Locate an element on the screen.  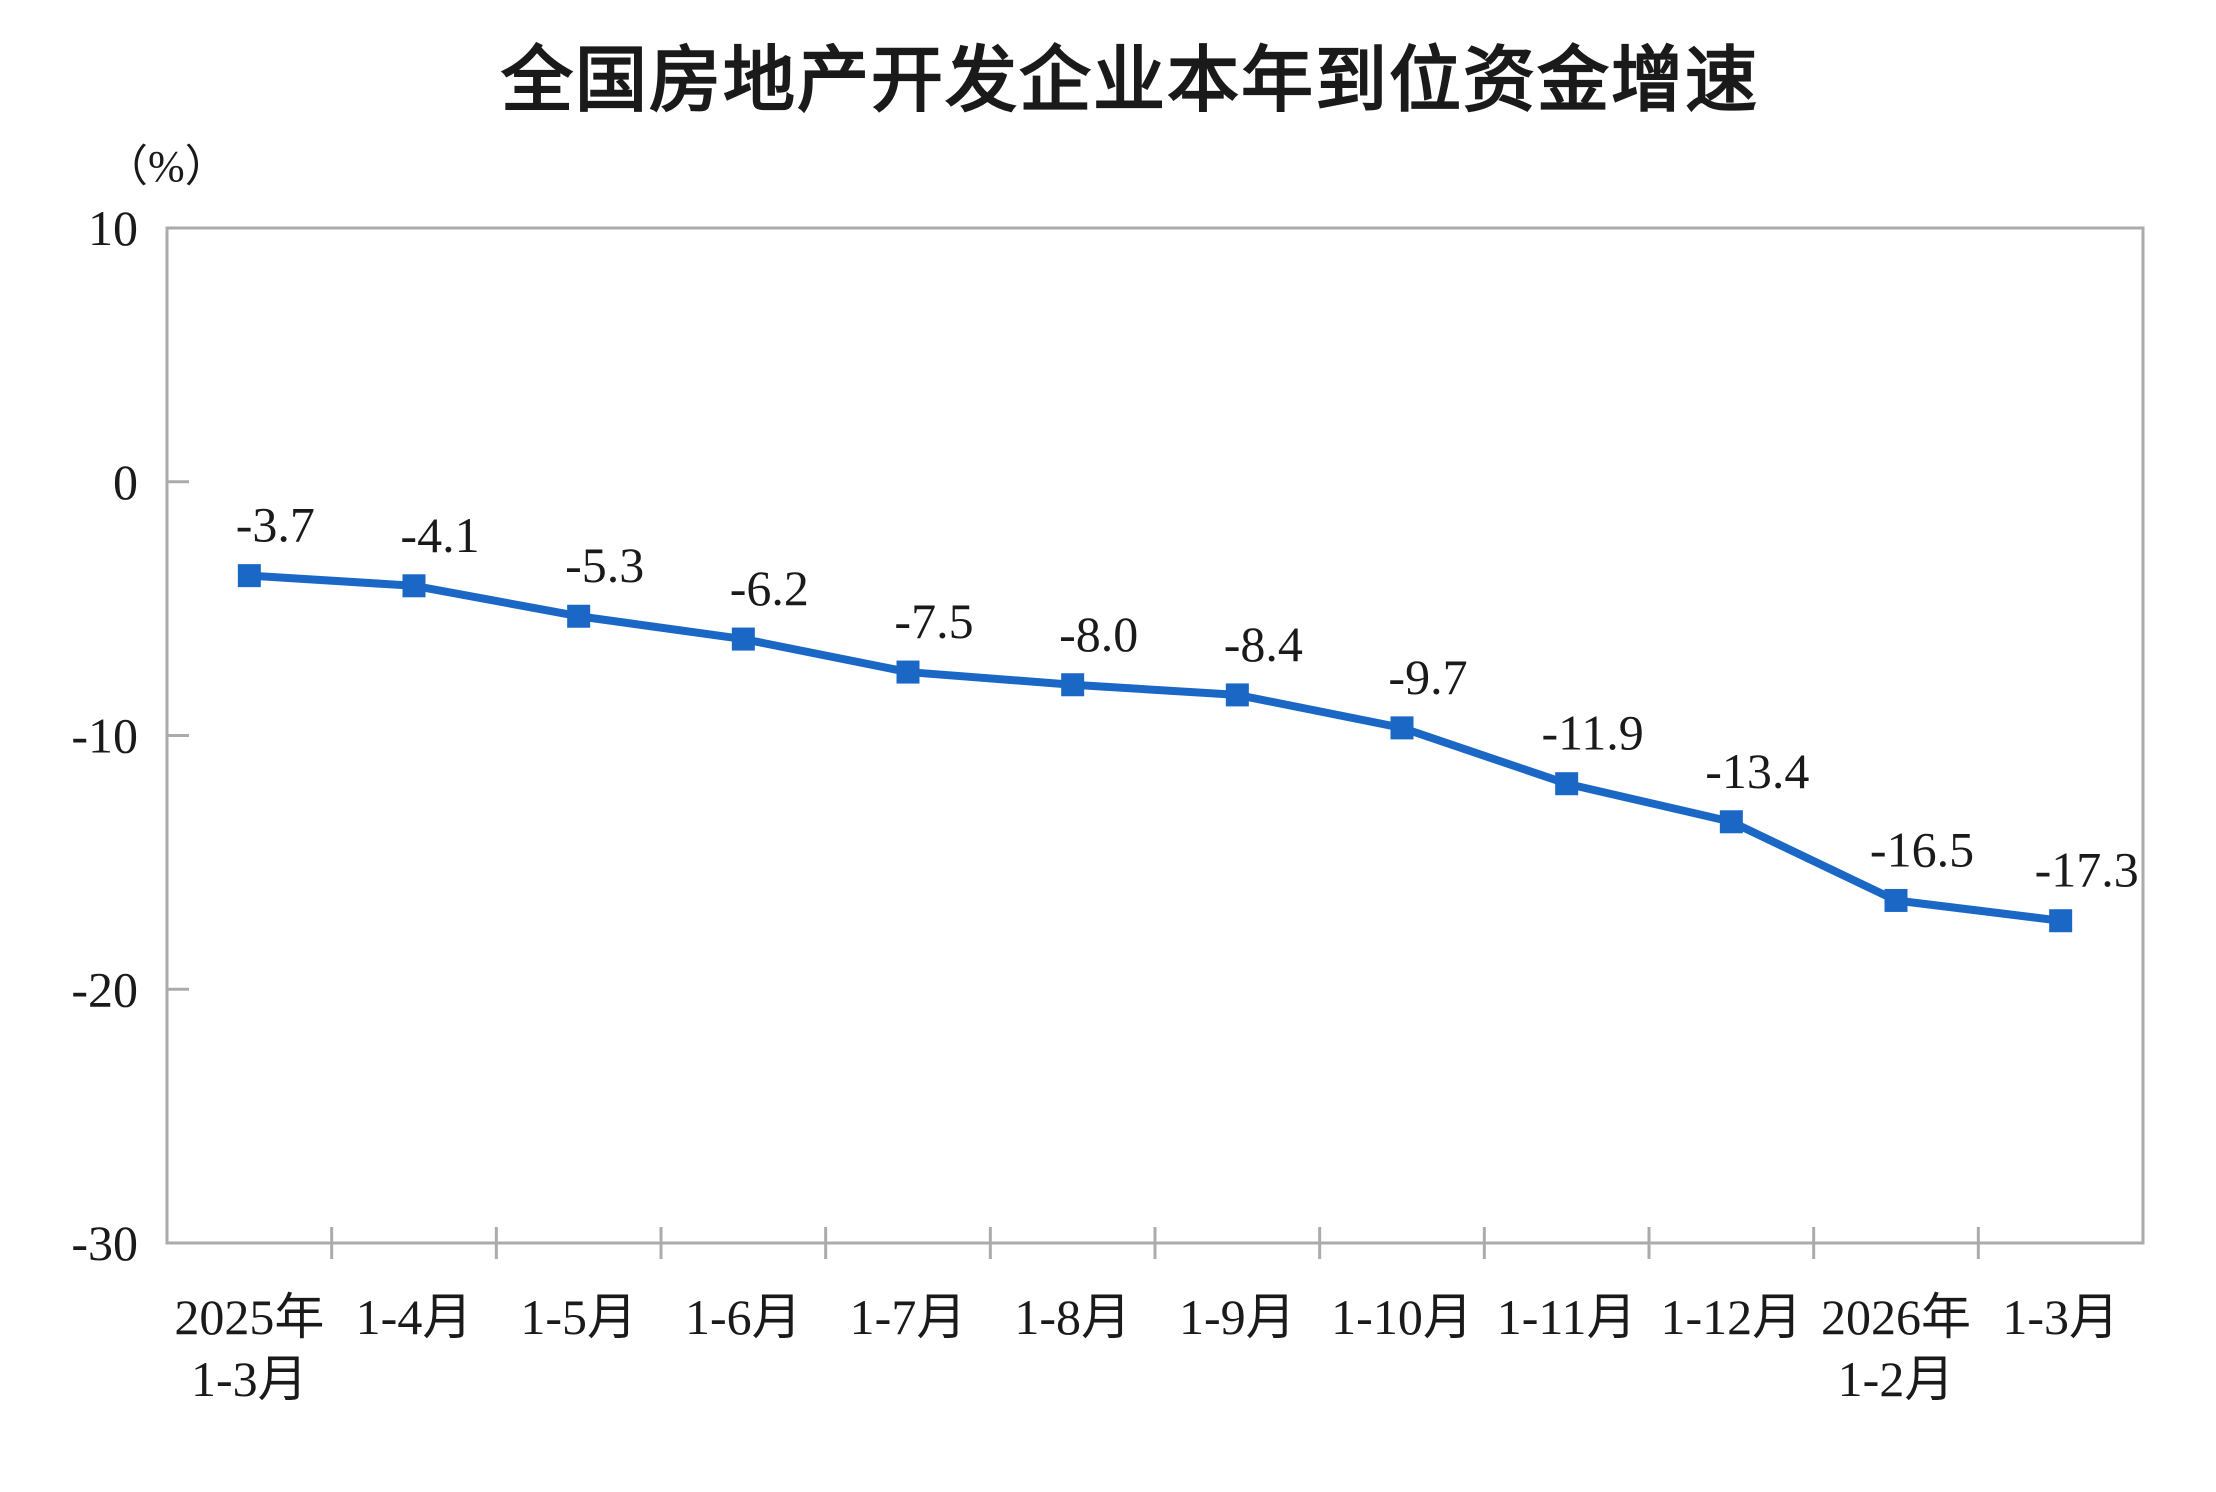
x-axis-category-label: 1-3月 is located at coordinates (2060, 1317).